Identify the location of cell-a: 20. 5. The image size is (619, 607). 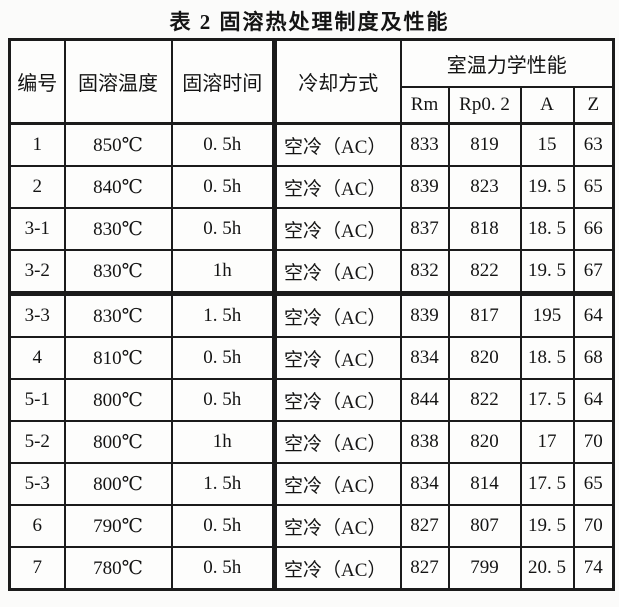
(547, 568).